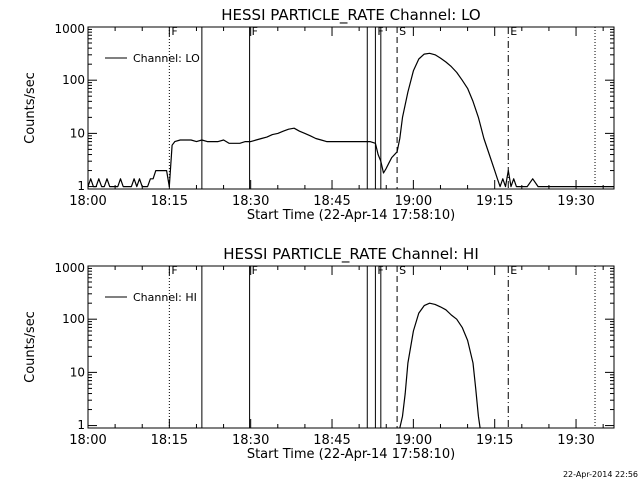 The image size is (640, 480). I want to click on footer-timestamp: 22-Apr-2014 22:56, so click(600, 474).